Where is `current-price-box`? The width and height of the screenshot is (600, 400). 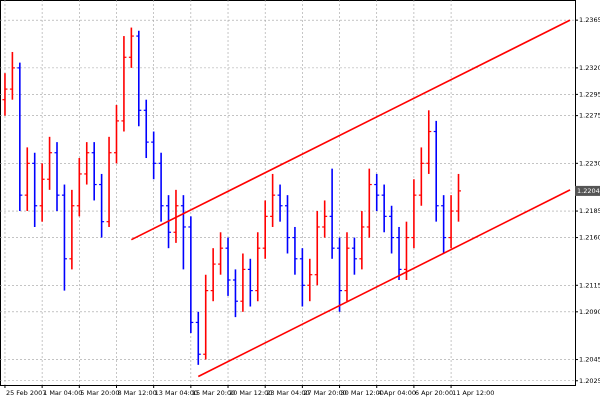
current-price-box is located at coordinates (587, 190).